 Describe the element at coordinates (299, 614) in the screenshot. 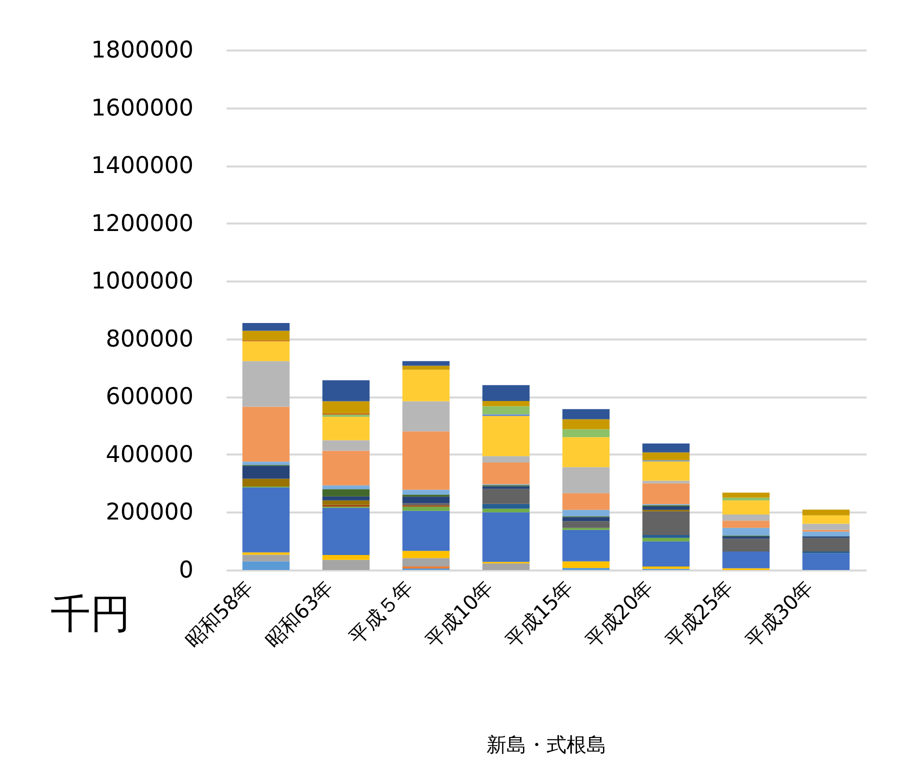

I see `x-tick-label: 昭和63年` at that location.